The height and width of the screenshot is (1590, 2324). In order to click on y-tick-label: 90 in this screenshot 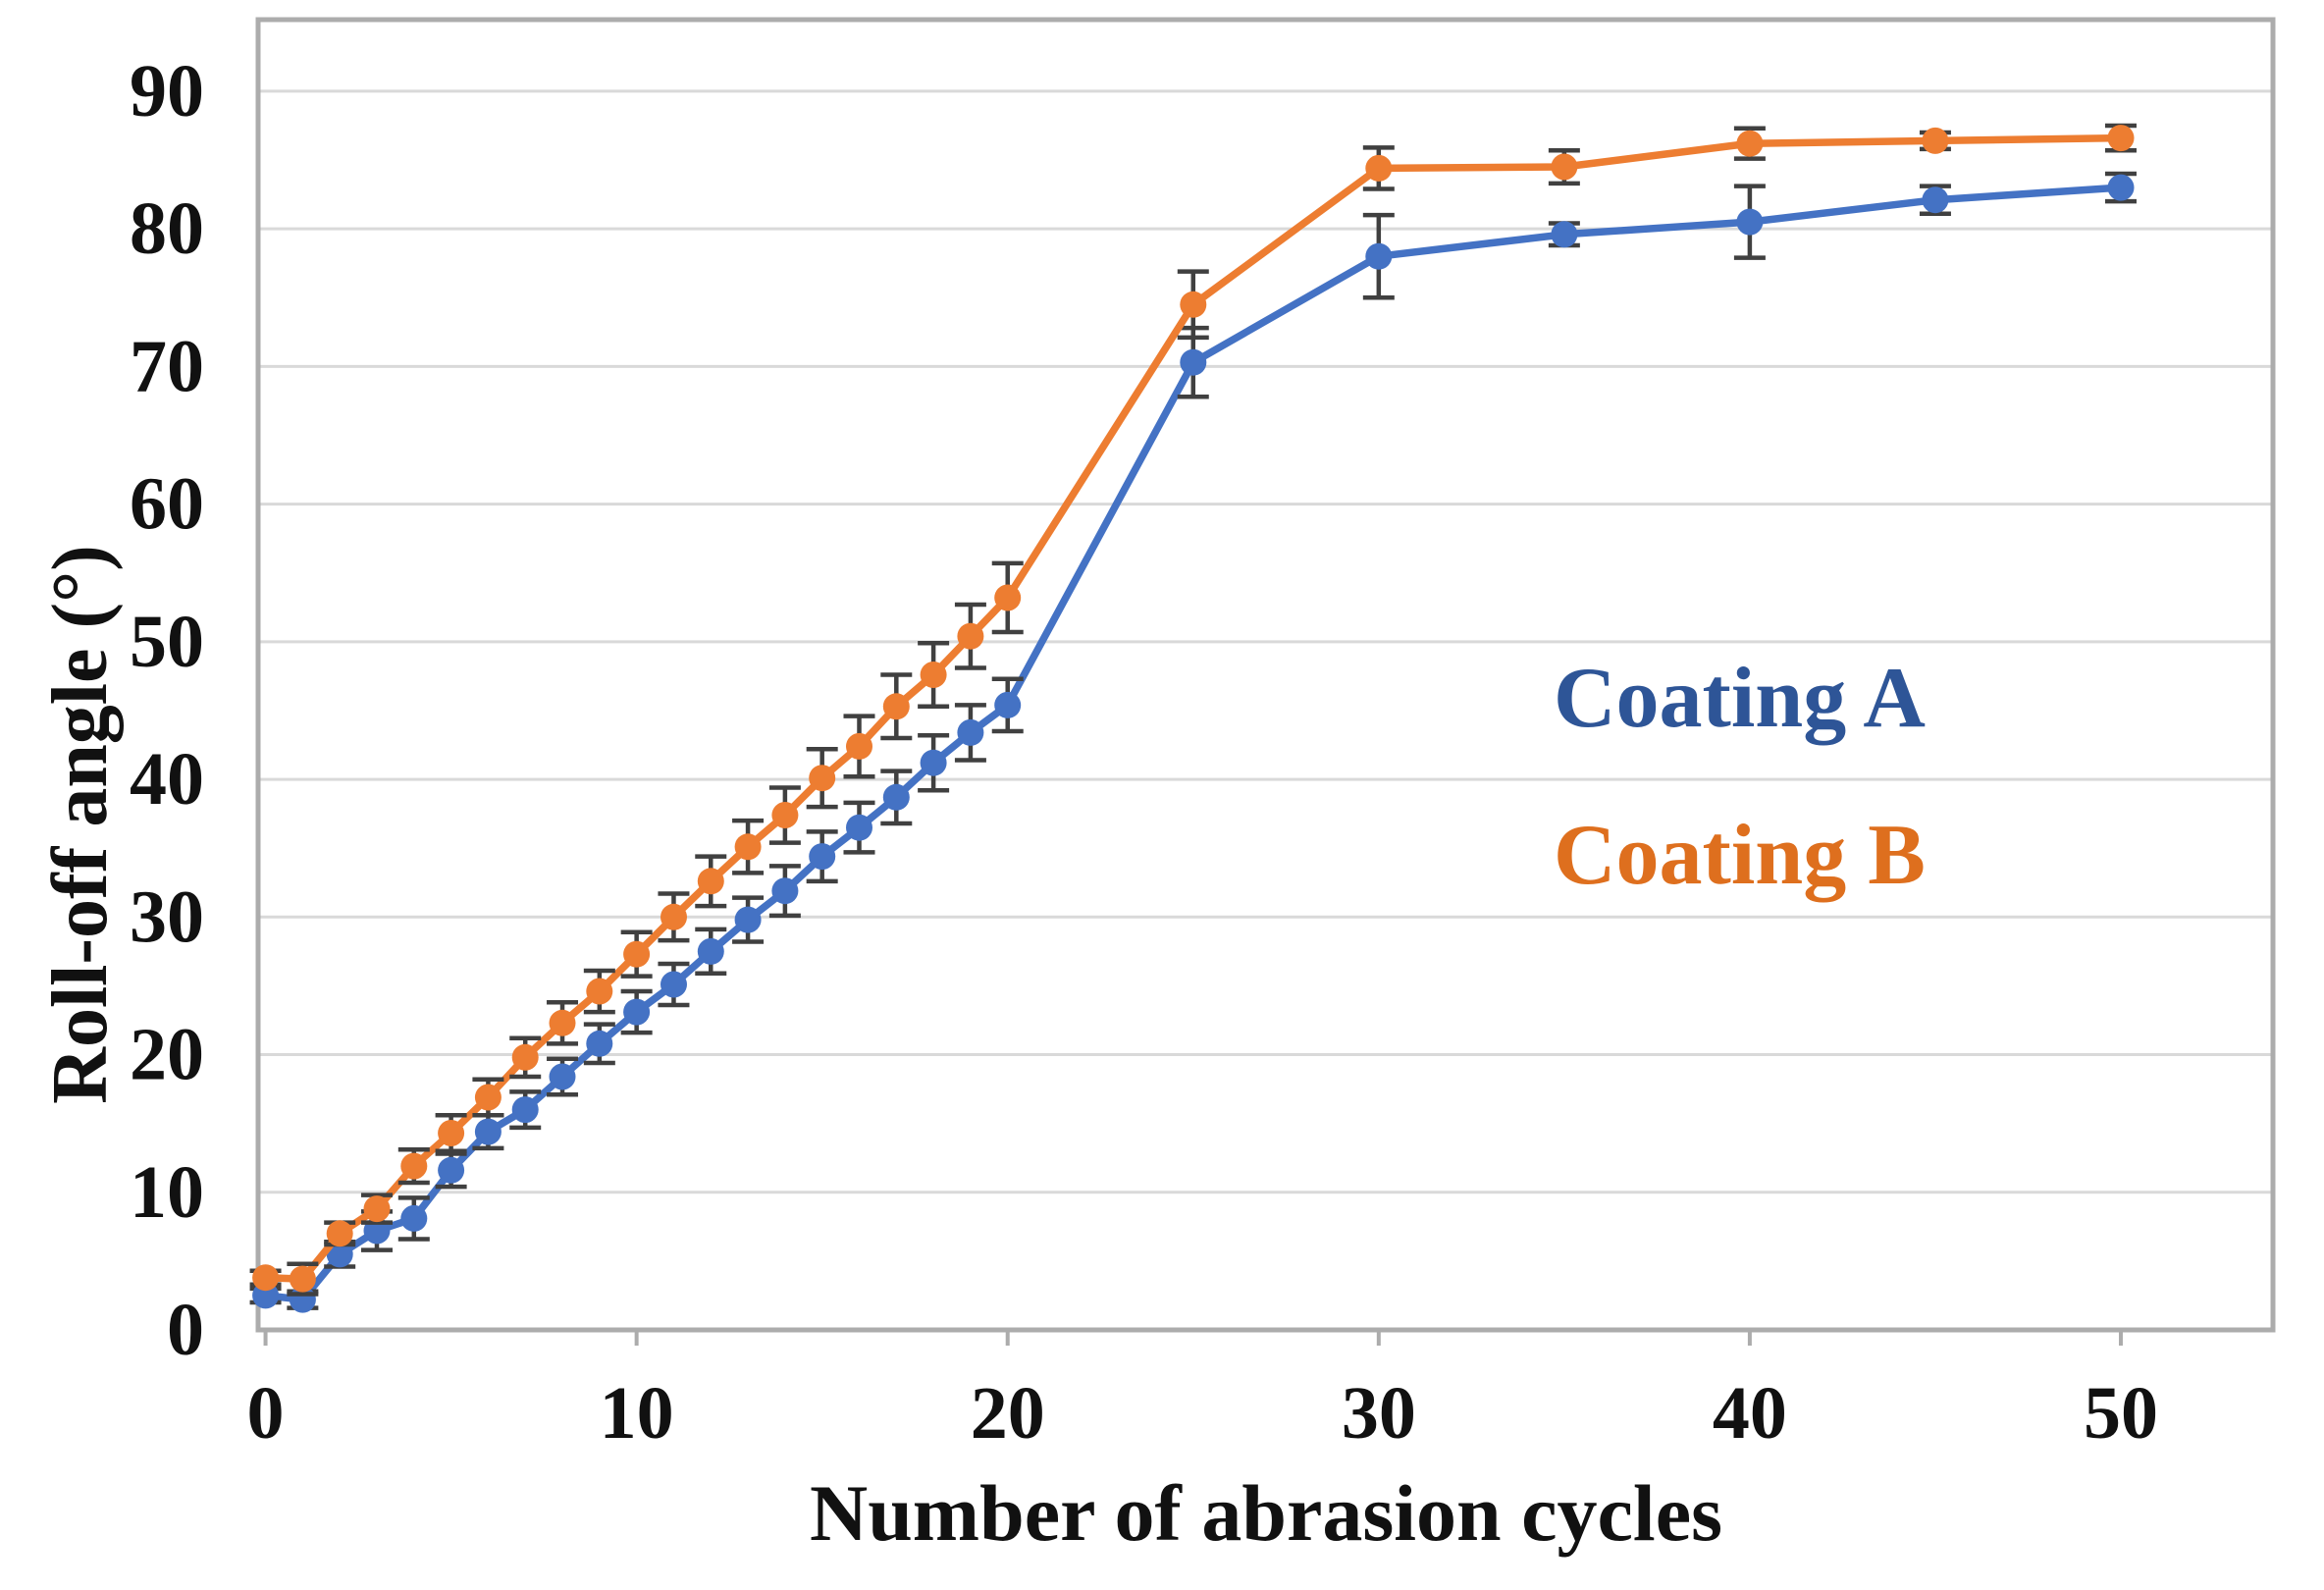, I will do `click(167, 91)`.